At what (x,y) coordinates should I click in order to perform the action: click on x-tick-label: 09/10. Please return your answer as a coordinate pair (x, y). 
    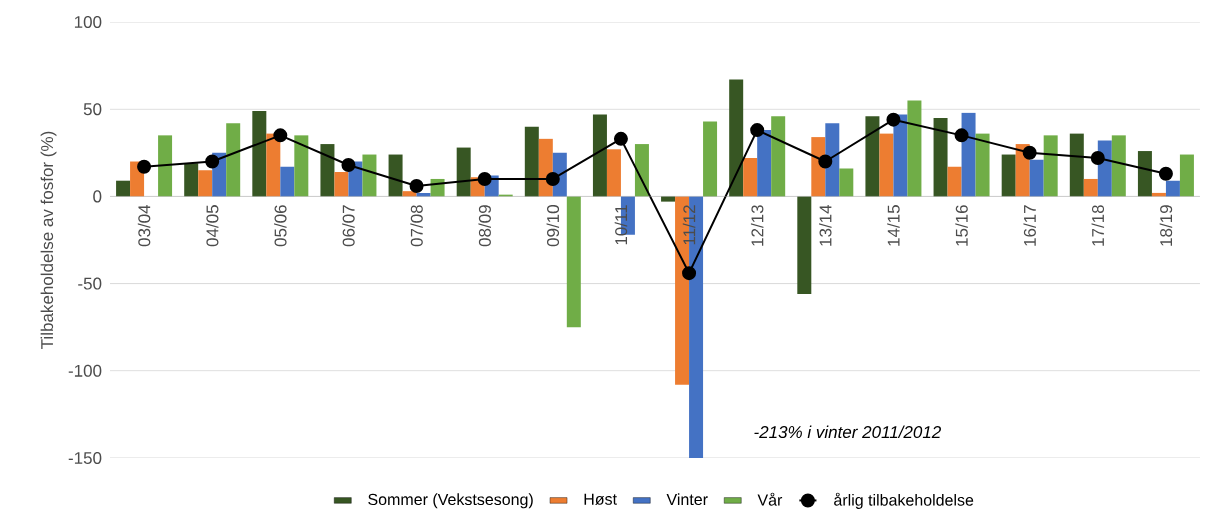
    Looking at the image, I should click on (553, 226).